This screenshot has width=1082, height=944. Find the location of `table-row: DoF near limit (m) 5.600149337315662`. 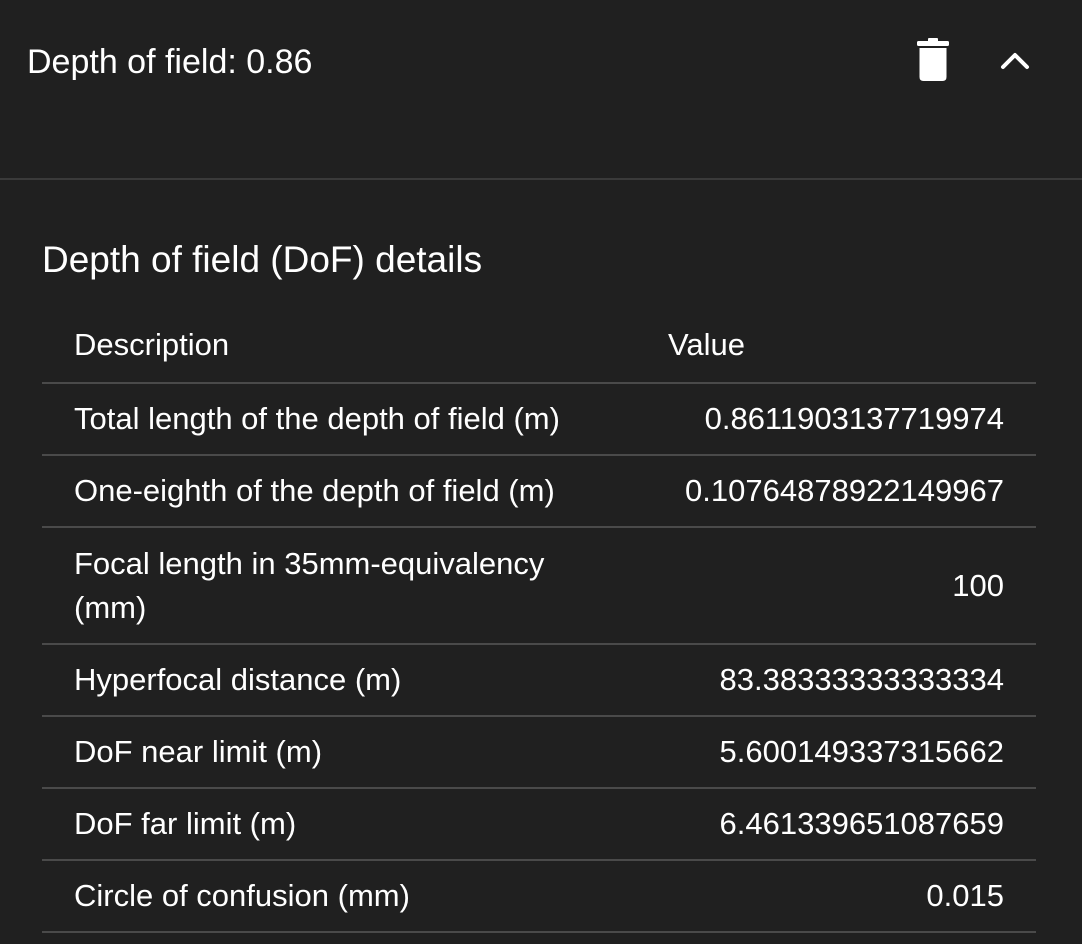

table-row: DoF near limit (m) 5.600149337315662 is located at coordinates (539, 752).